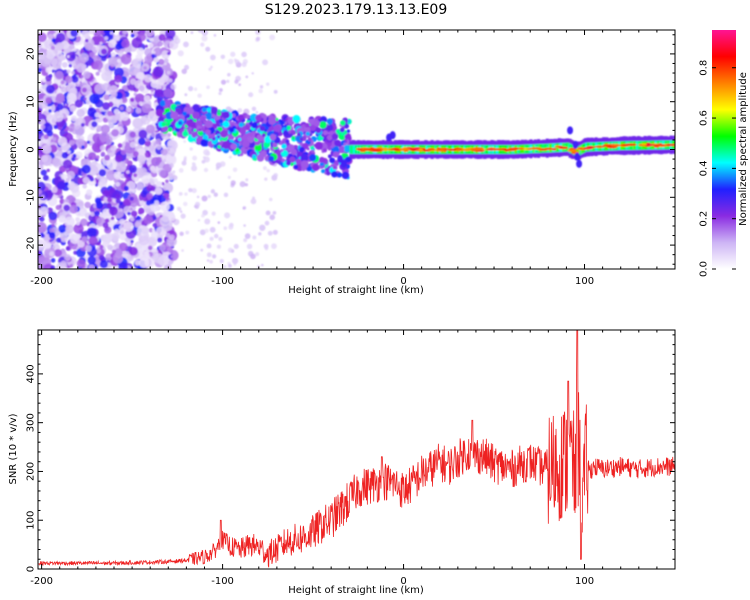 Image resolution: width=750 pixels, height=600 pixels. I want to click on spectrogram-x-label: Height of straight line (km), so click(356, 290).